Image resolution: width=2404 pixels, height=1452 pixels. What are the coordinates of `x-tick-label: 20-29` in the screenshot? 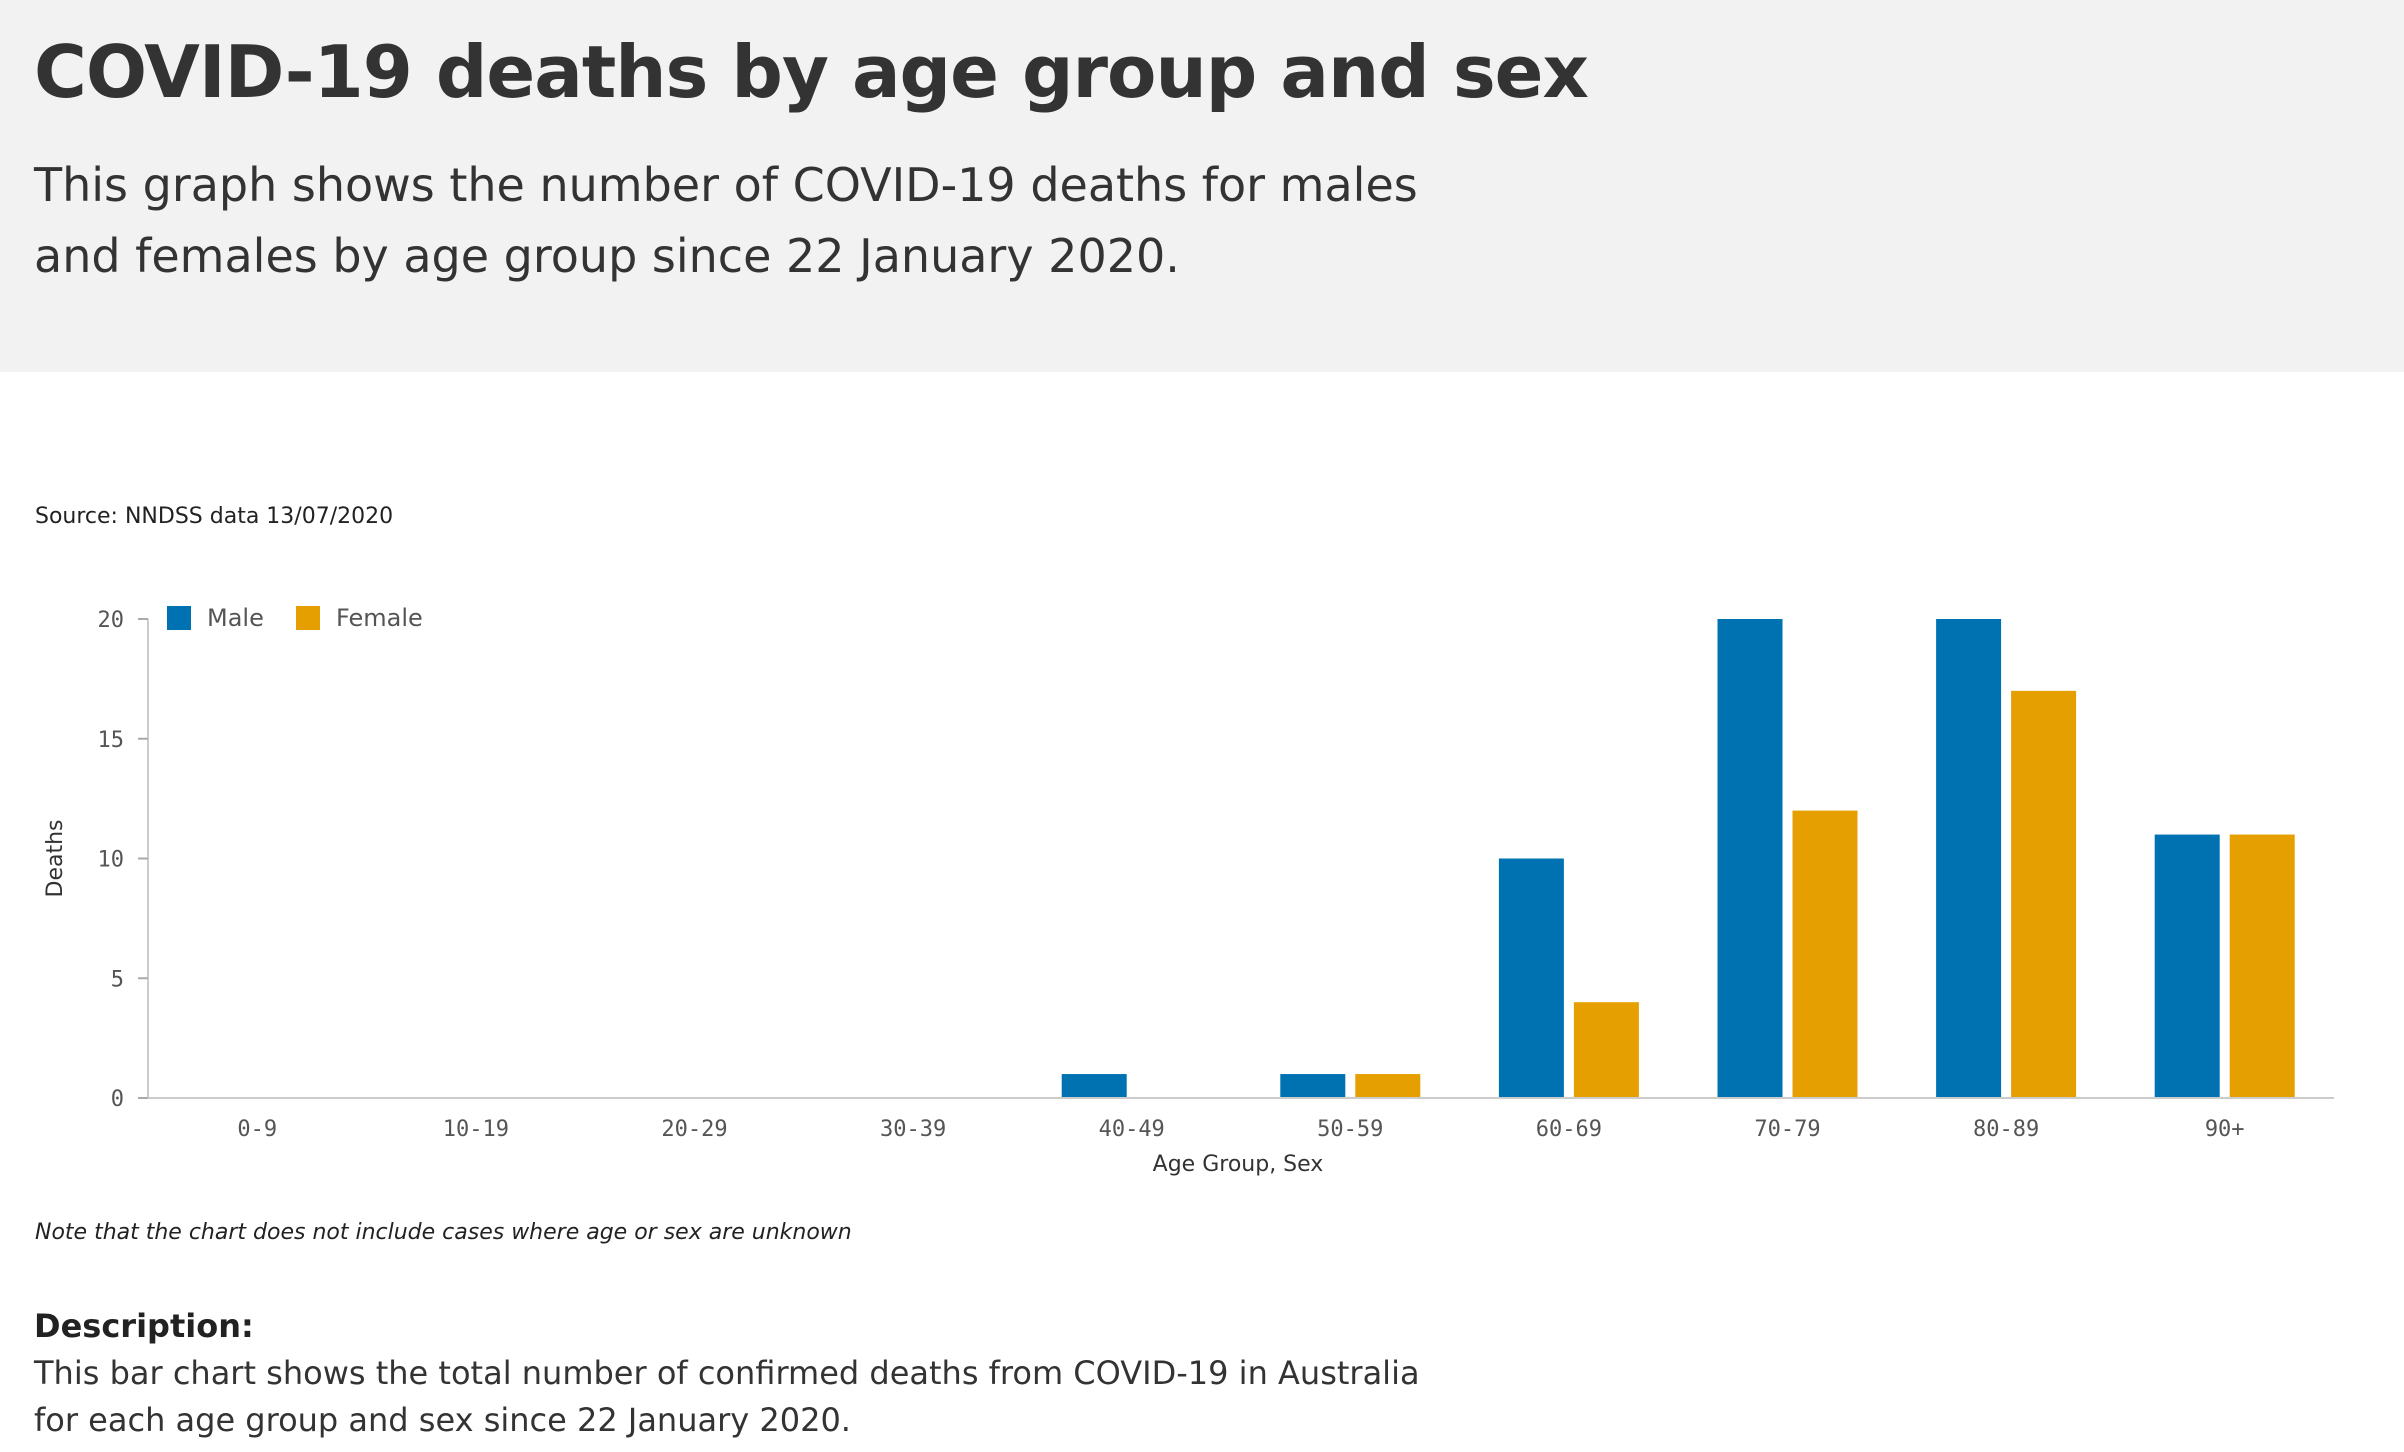 It's located at (694, 1129).